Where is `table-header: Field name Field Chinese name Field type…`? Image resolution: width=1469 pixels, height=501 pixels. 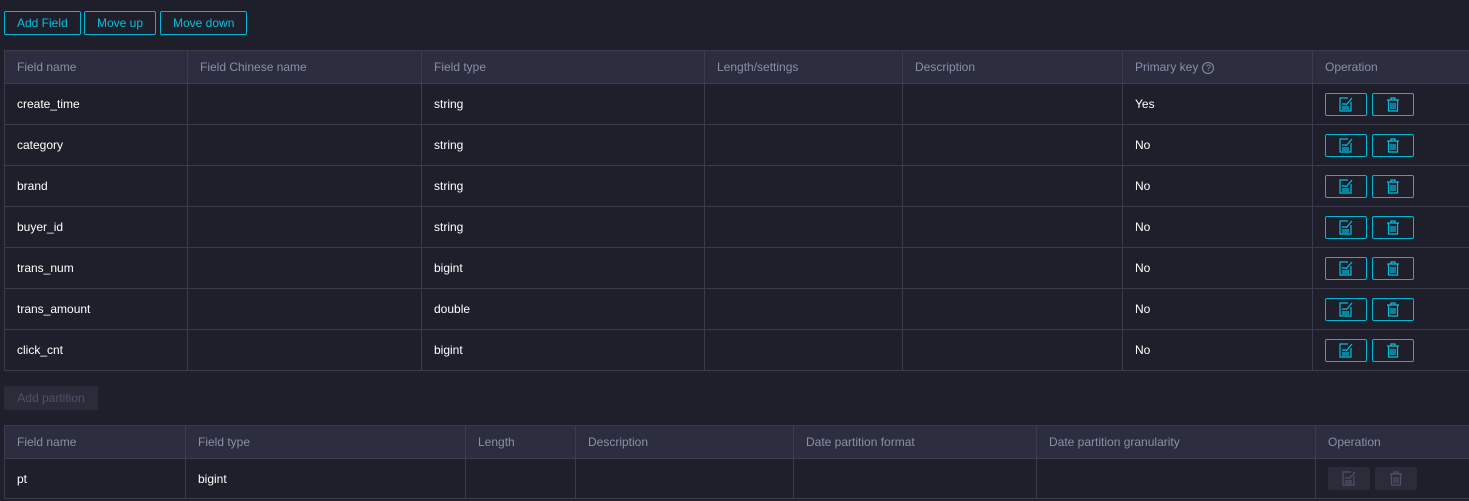
table-header: Field name Field Chinese name Field type… is located at coordinates (736, 67).